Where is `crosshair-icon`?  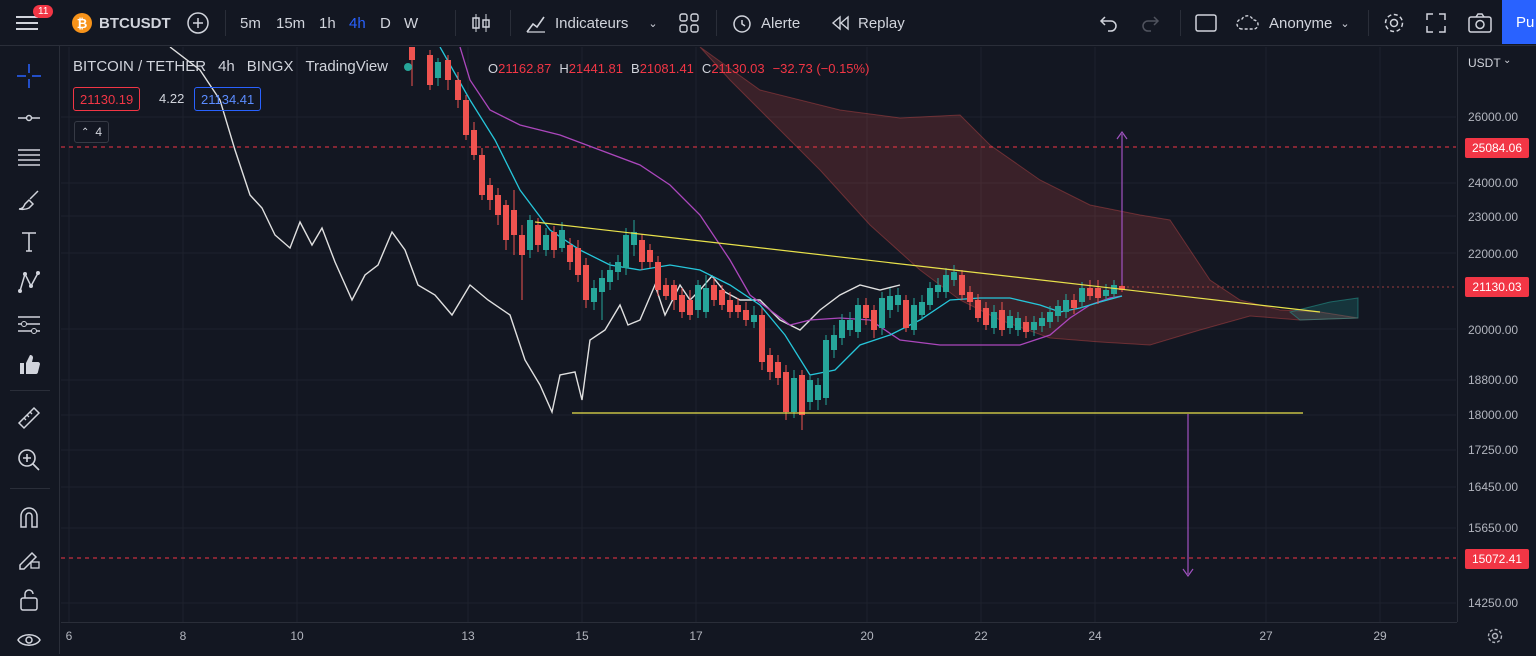
crosshair-icon is located at coordinates (29, 76).